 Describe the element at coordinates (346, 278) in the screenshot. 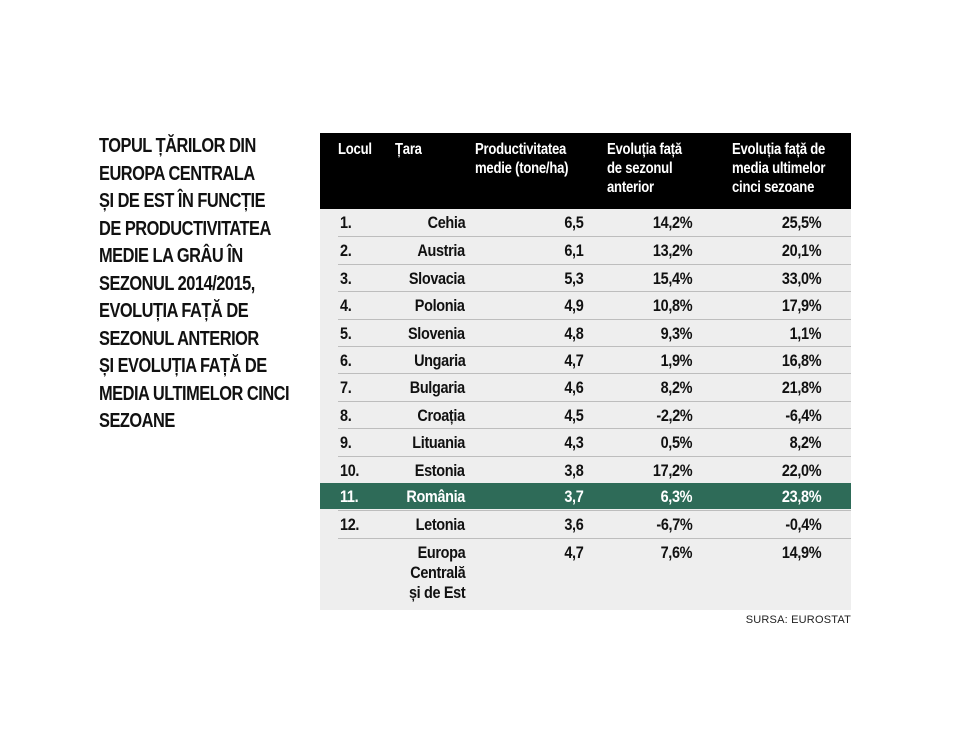

I see `rank-cell: 3.` at that location.